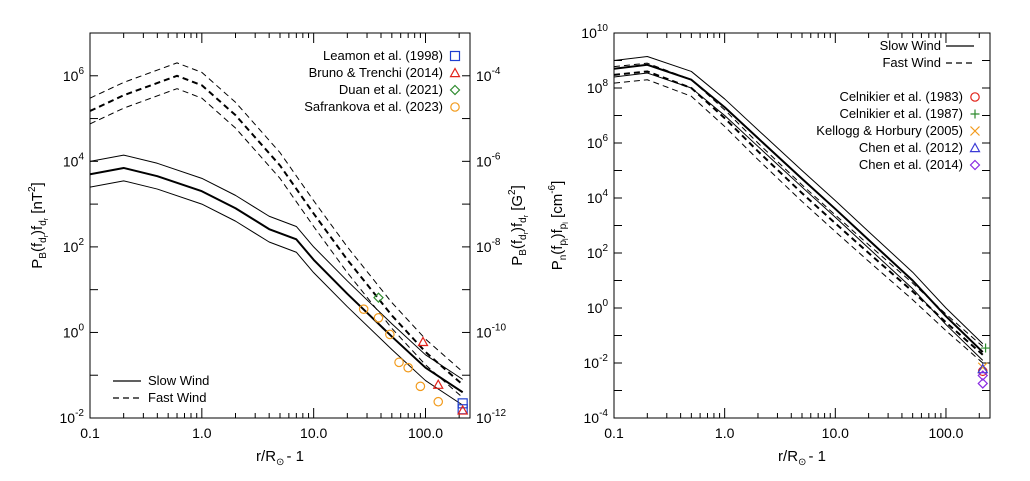 This screenshot has width=1030, height=481. I want to click on y-axis-label: PB(fdr)fdr [nT2], so click(38, 225).